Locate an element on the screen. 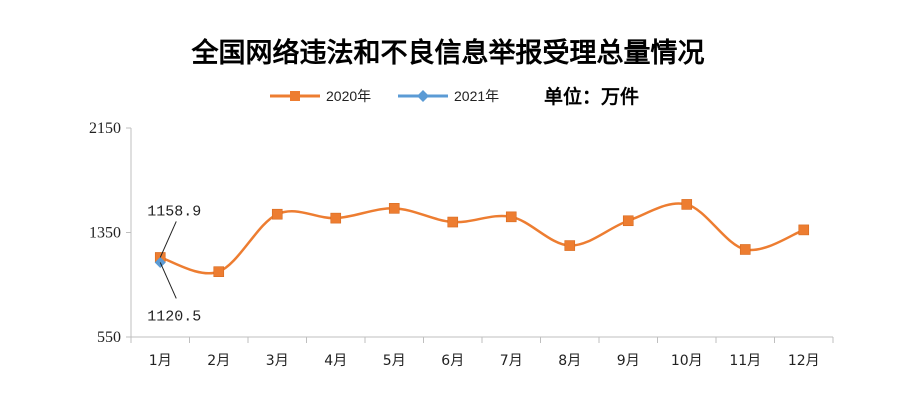  data-label: 1158.9 is located at coordinates (174, 211).